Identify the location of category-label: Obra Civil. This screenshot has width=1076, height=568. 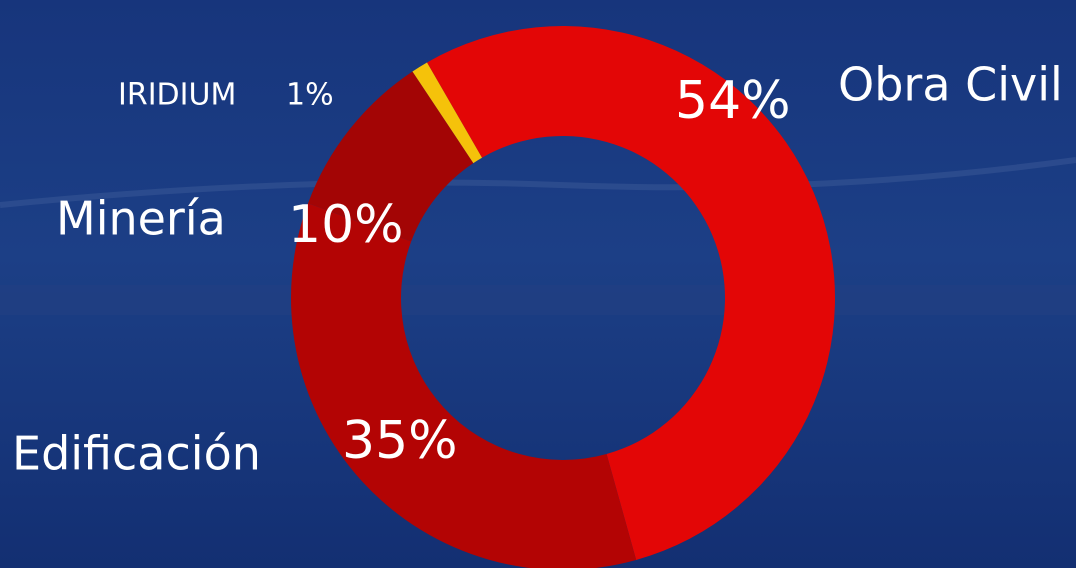
(950, 85).